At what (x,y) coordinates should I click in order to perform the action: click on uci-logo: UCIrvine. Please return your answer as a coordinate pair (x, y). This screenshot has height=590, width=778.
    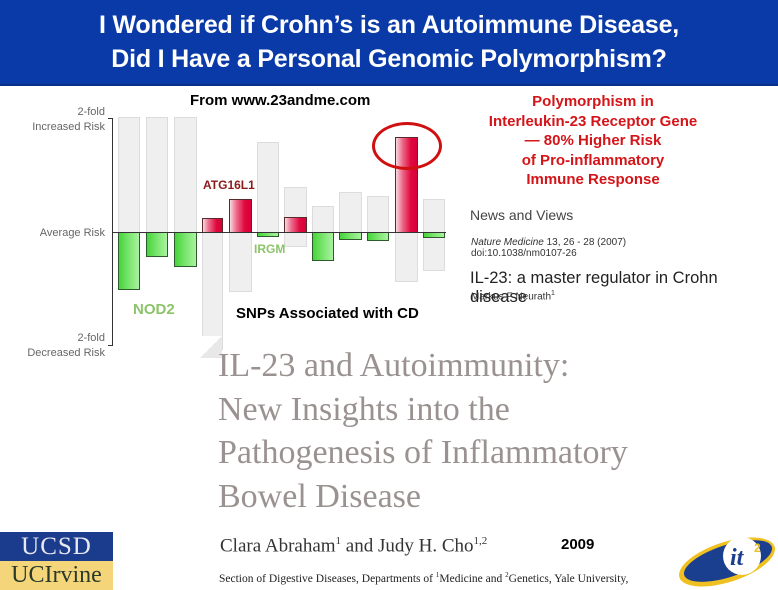
    Looking at the image, I should click on (56, 575).